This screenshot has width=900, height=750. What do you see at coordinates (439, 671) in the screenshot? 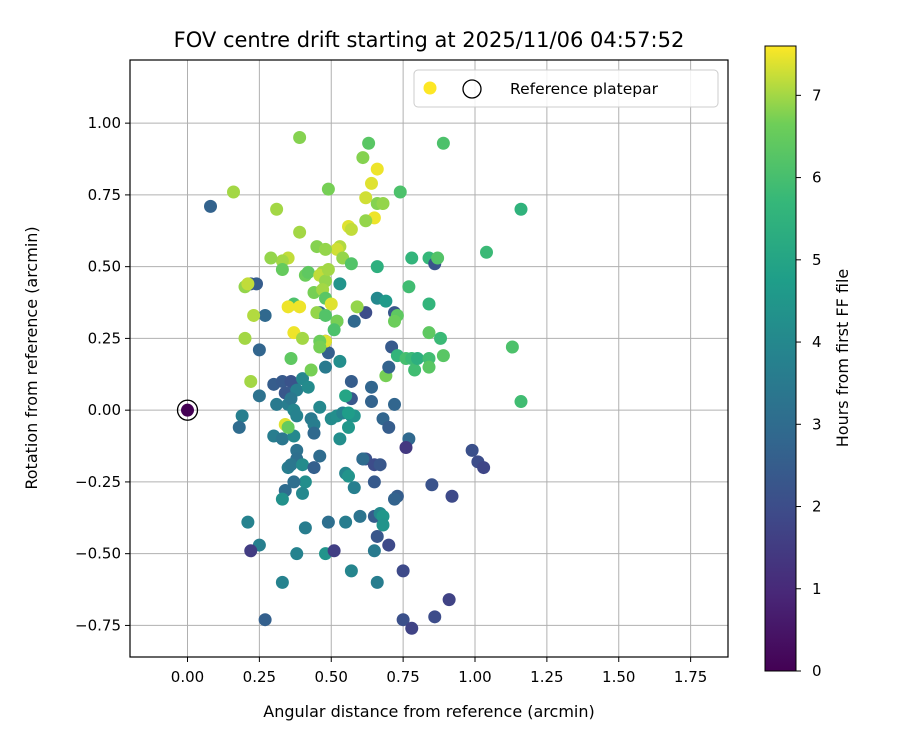
I see `x-axis-ticks: 0.00 0.25 0.50 0.75 1.00 1.25 1.50 1.75` at bounding box center [439, 671].